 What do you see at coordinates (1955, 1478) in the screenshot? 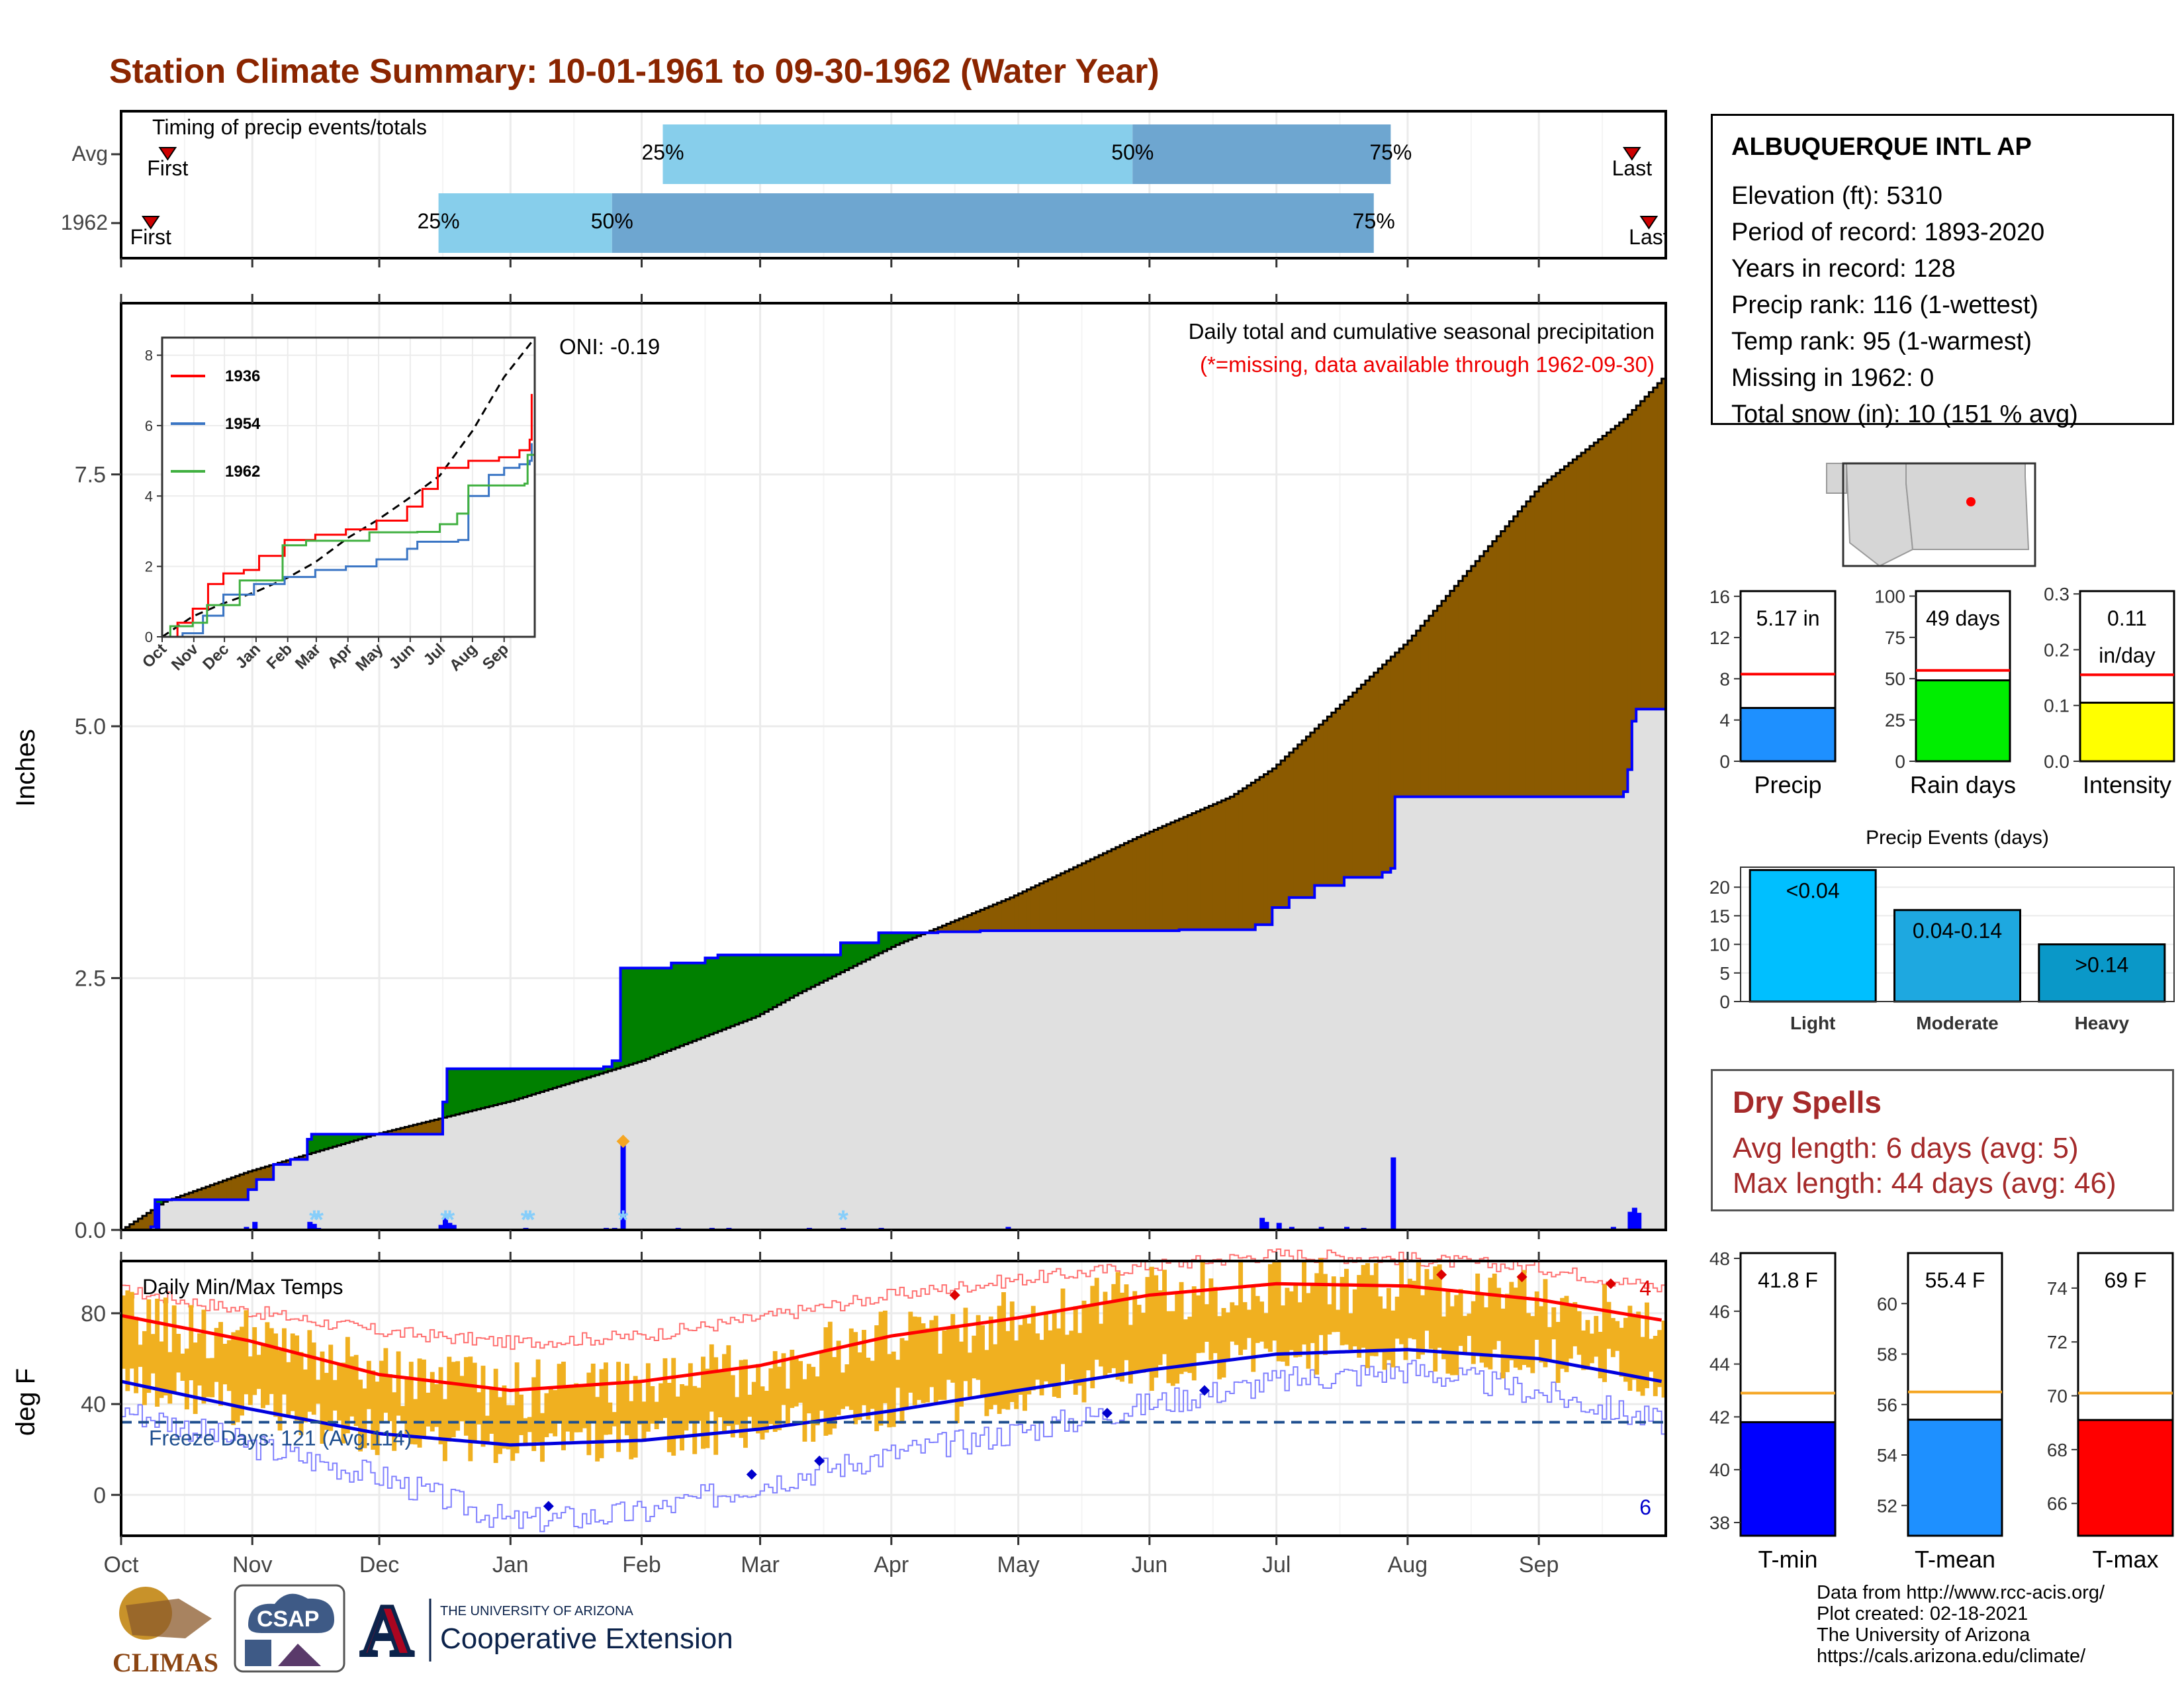
I see `tmean-temp-summary-value-bar` at bounding box center [1955, 1478].